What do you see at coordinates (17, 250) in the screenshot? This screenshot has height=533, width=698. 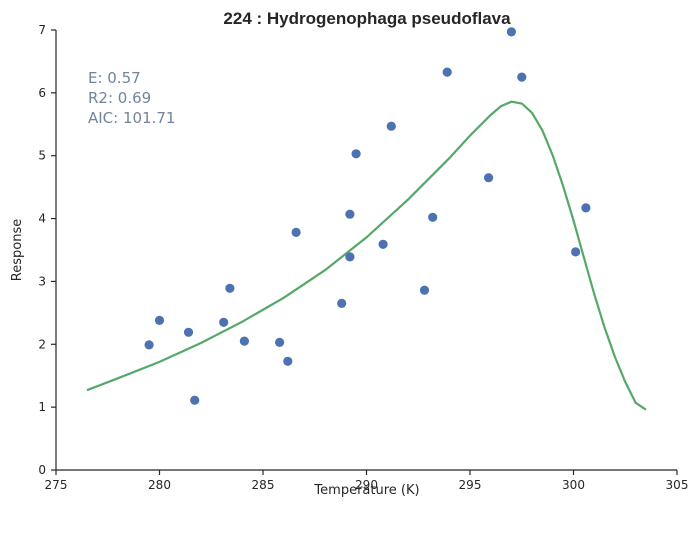 I see `y-axis-label: Response` at bounding box center [17, 250].